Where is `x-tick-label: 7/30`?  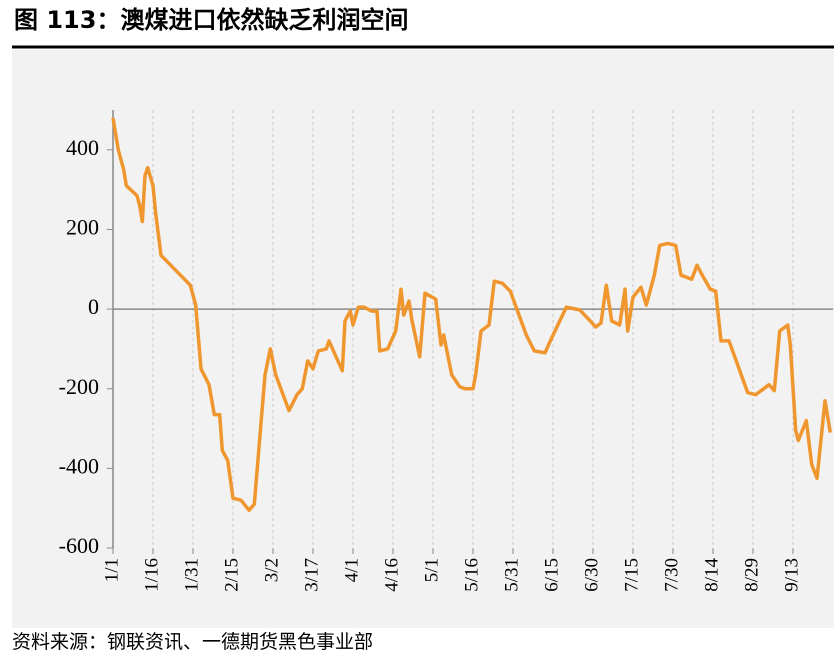
x-tick-label: 7/30 is located at coordinates (671, 575).